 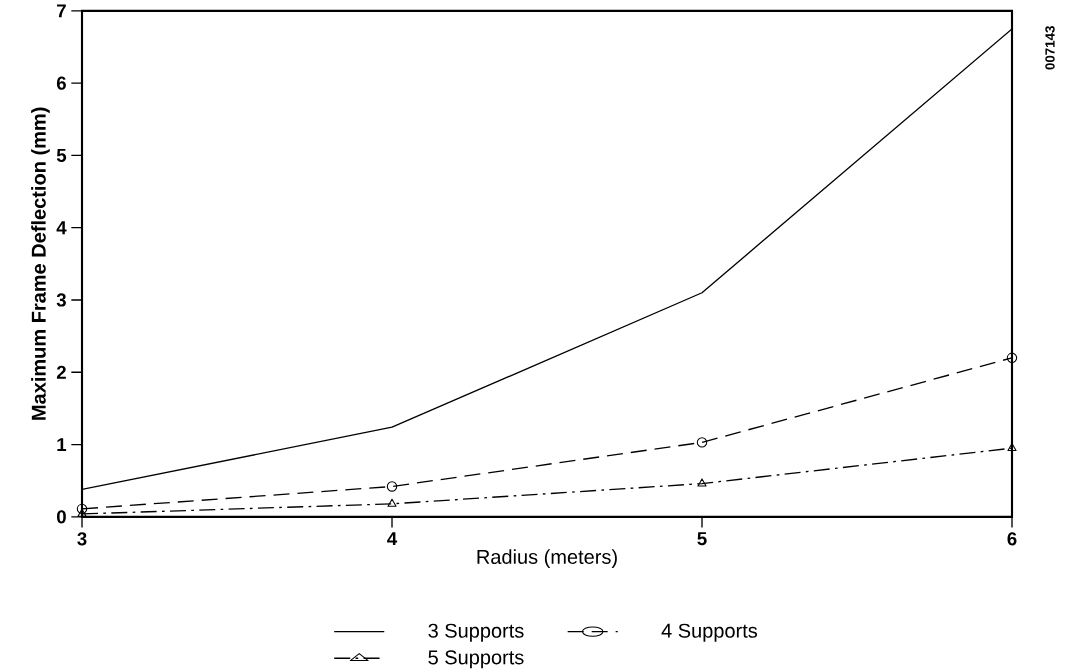 I want to click on y-tick-label: 6, so click(x=61, y=83).